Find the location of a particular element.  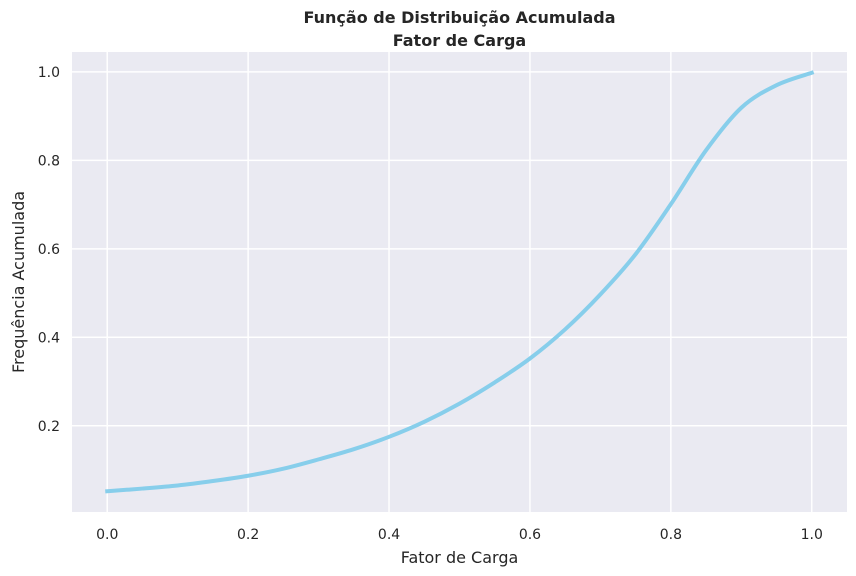

y-tick-label: 0.8 is located at coordinates (49, 161).